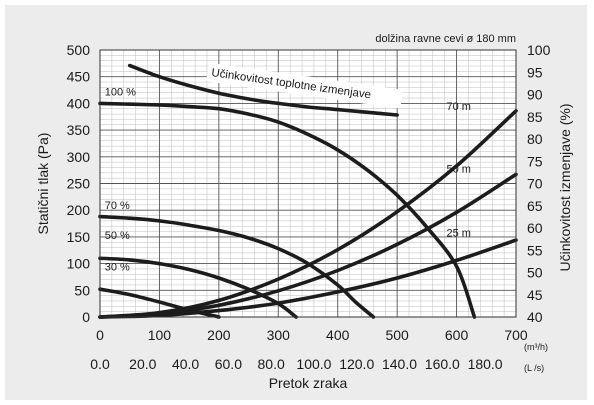 The image size is (594, 405). What do you see at coordinates (534, 368) in the screenshot?
I see `x-unit-ls: (L /s)` at bounding box center [534, 368].